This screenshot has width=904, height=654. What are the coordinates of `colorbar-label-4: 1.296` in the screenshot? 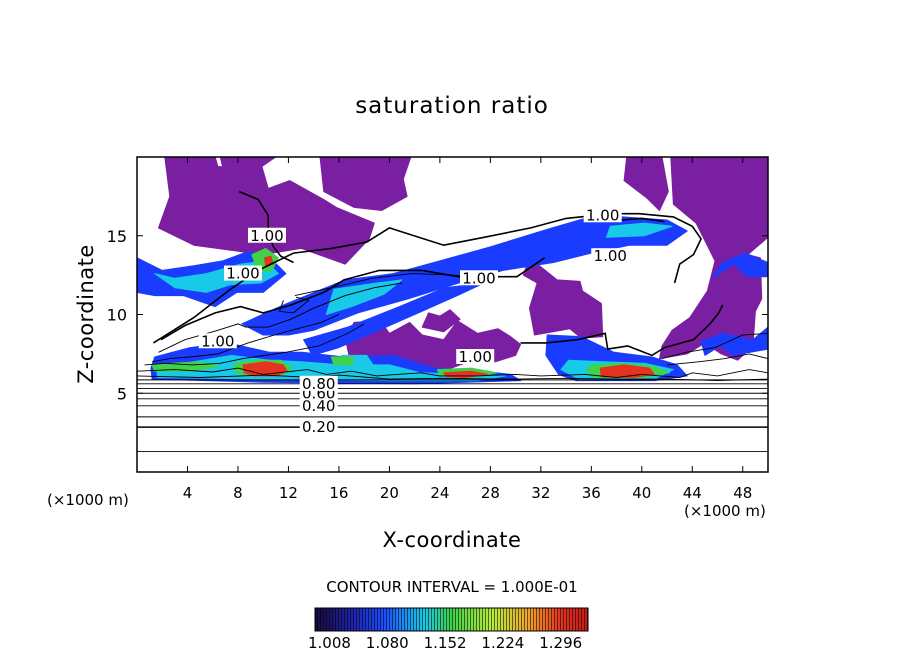 It's located at (560, 643).